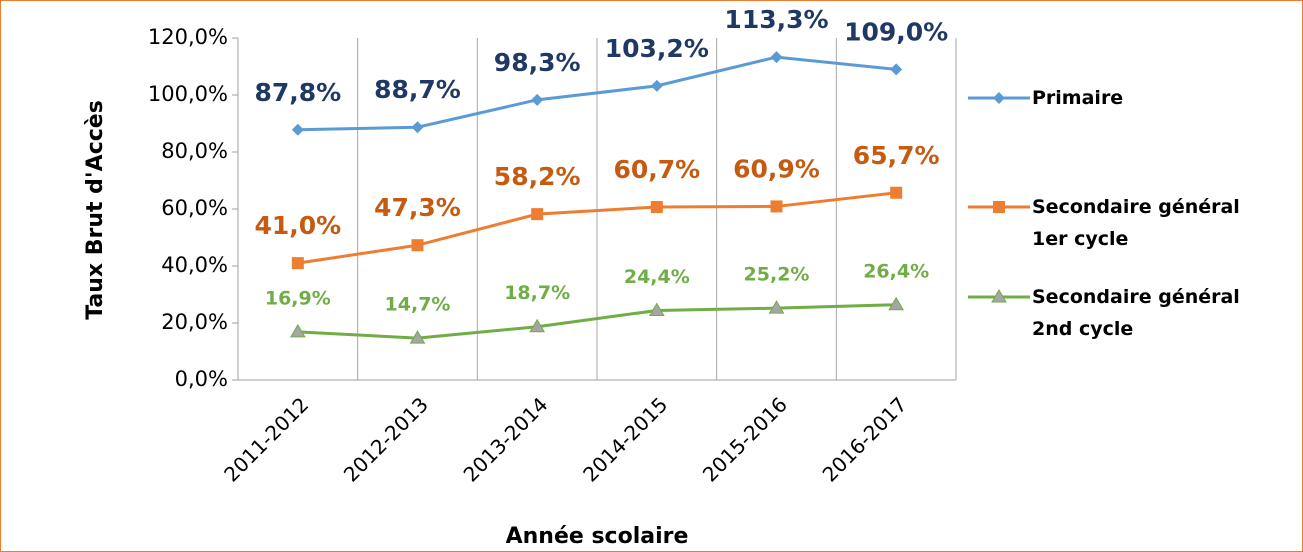  What do you see at coordinates (537, 293) in the screenshot?
I see `data-label: 18,7%` at bounding box center [537, 293].